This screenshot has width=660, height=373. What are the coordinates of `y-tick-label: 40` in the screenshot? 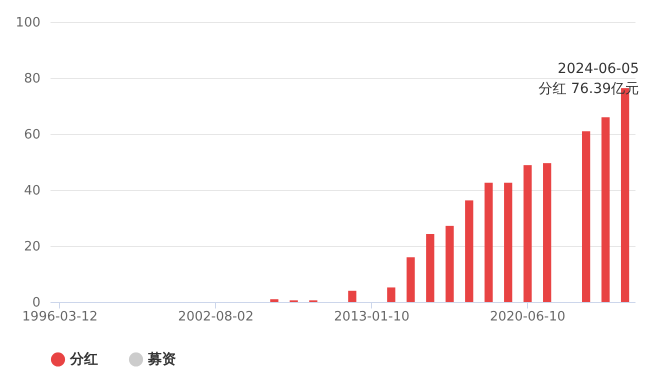 It's located at (32, 191).